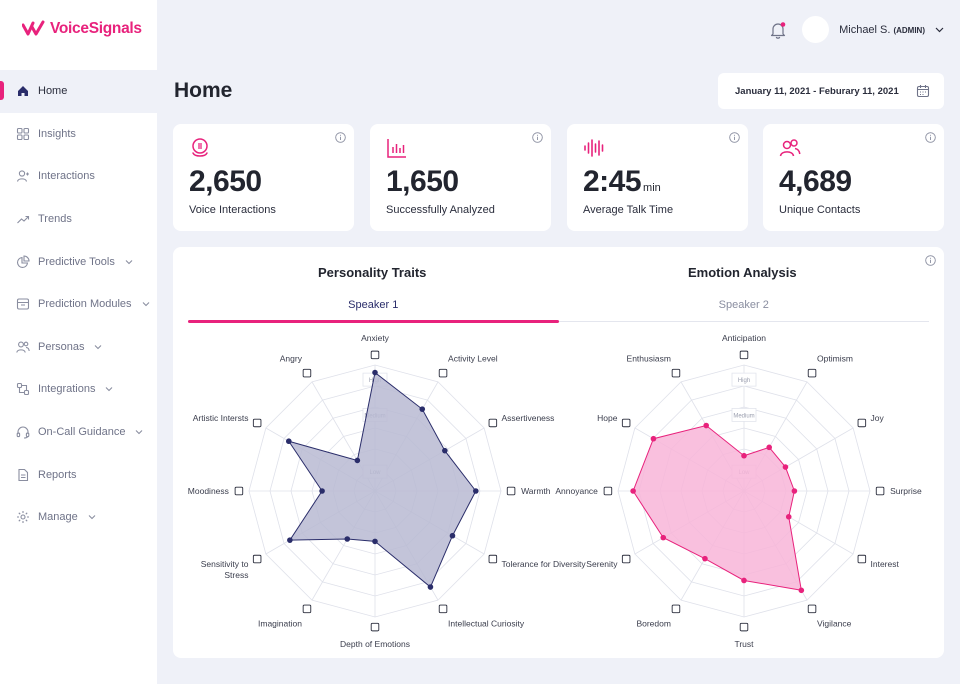  Describe the element at coordinates (430, 587) in the screenshot. I see `data-point-intellectual-curiosity` at that location.